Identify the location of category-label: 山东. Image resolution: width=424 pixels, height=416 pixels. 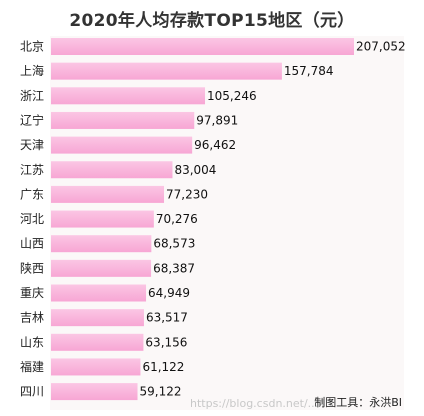
(32, 342).